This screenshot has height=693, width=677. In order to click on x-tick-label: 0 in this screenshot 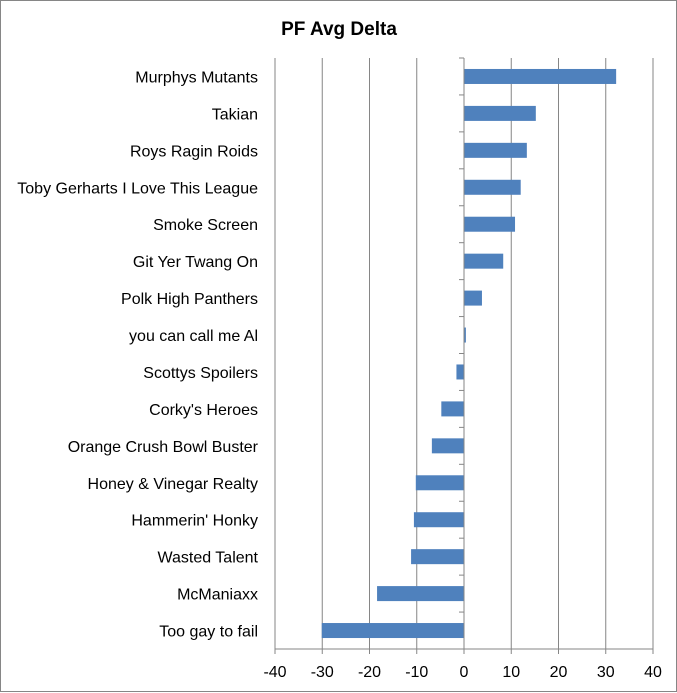, I will do `click(464, 672)`.